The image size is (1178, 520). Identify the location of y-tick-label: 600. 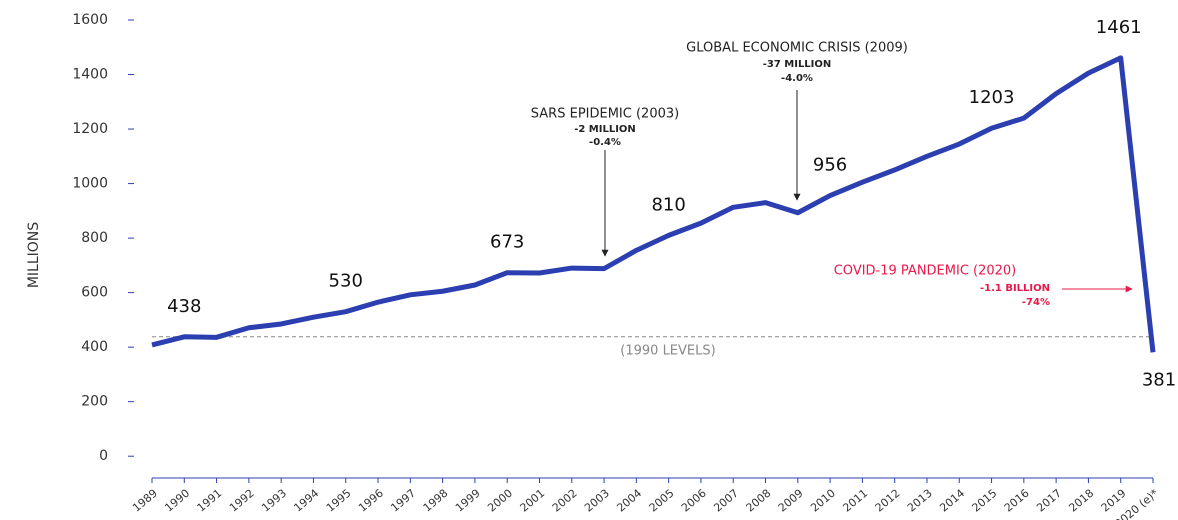
(94, 293).